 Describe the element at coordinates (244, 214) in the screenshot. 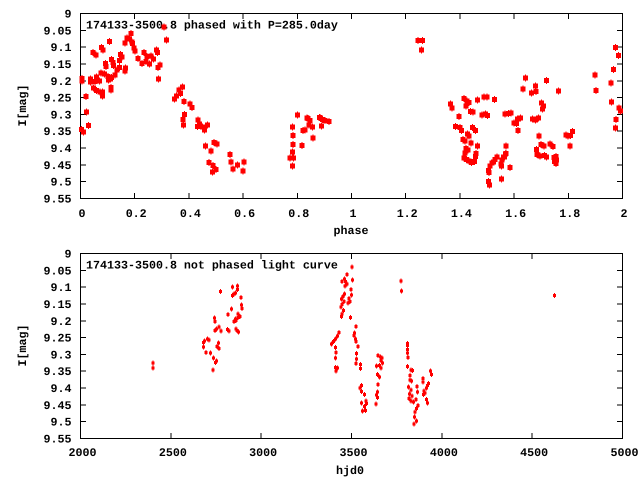

I see `svg-text: 0.6` at that location.